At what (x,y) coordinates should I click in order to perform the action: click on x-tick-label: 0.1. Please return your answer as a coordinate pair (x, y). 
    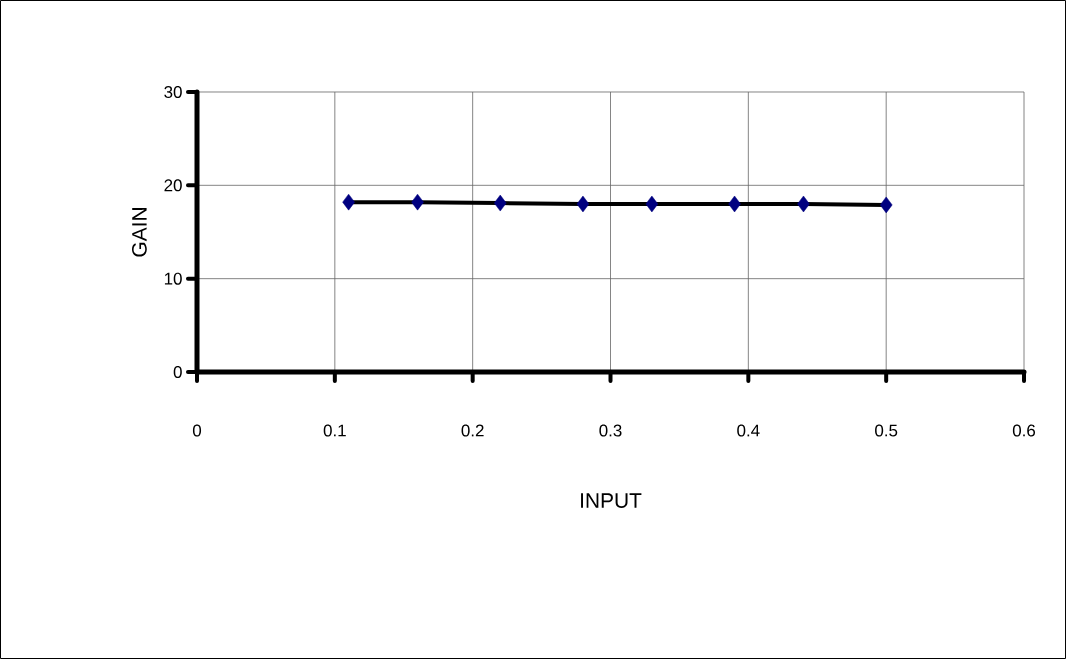
    Looking at the image, I should click on (334, 430).